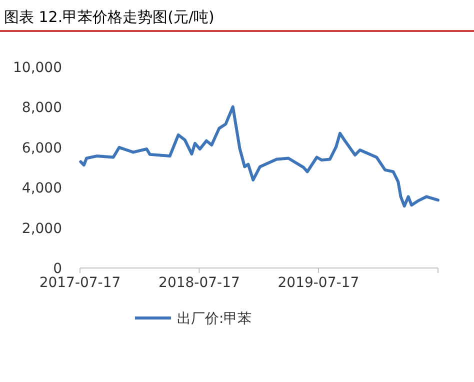 The height and width of the screenshot is (382, 474). What do you see at coordinates (199, 283) in the screenshot?
I see `x-tick-label: 2018-07-17` at bounding box center [199, 283].